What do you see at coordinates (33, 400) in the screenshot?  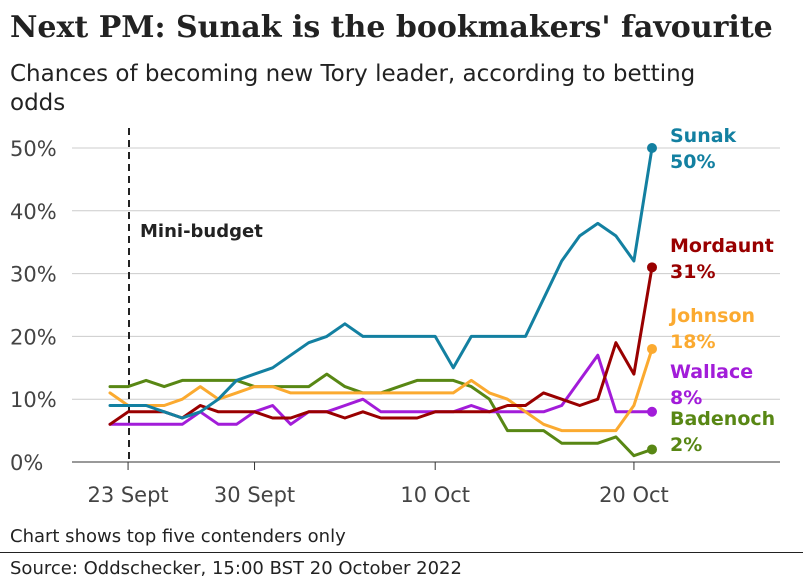 I see `y-tick-label: 10%` at bounding box center [33, 400].